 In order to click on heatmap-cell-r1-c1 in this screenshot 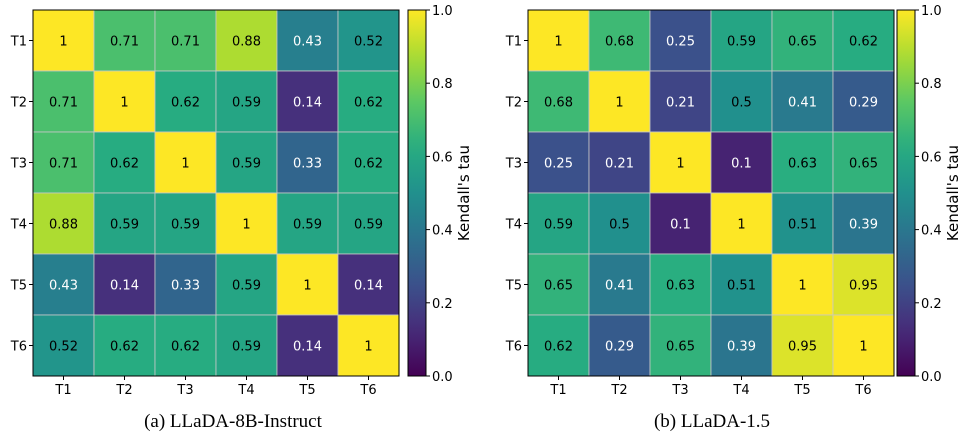, I will do `click(63, 40)`.